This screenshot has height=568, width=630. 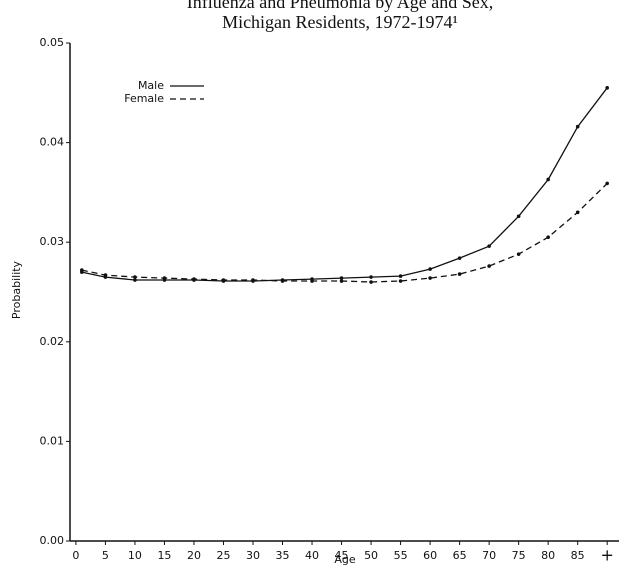 I want to click on x-tick-label: 40, so click(x=312, y=555).